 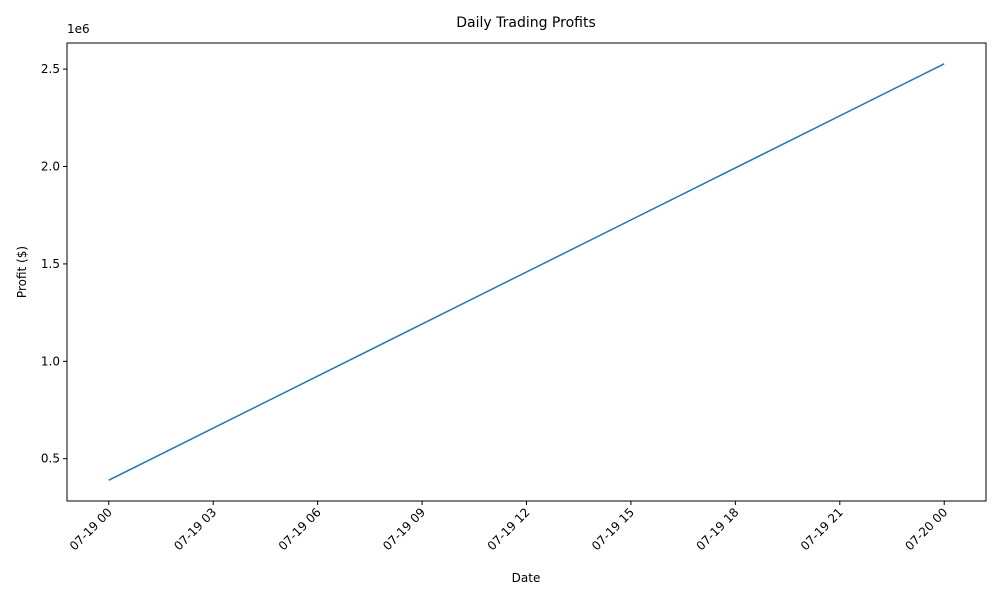 What do you see at coordinates (50, 361) in the screenshot?
I see `y-tick-label: 1.0` at bounding box center [50, 361].